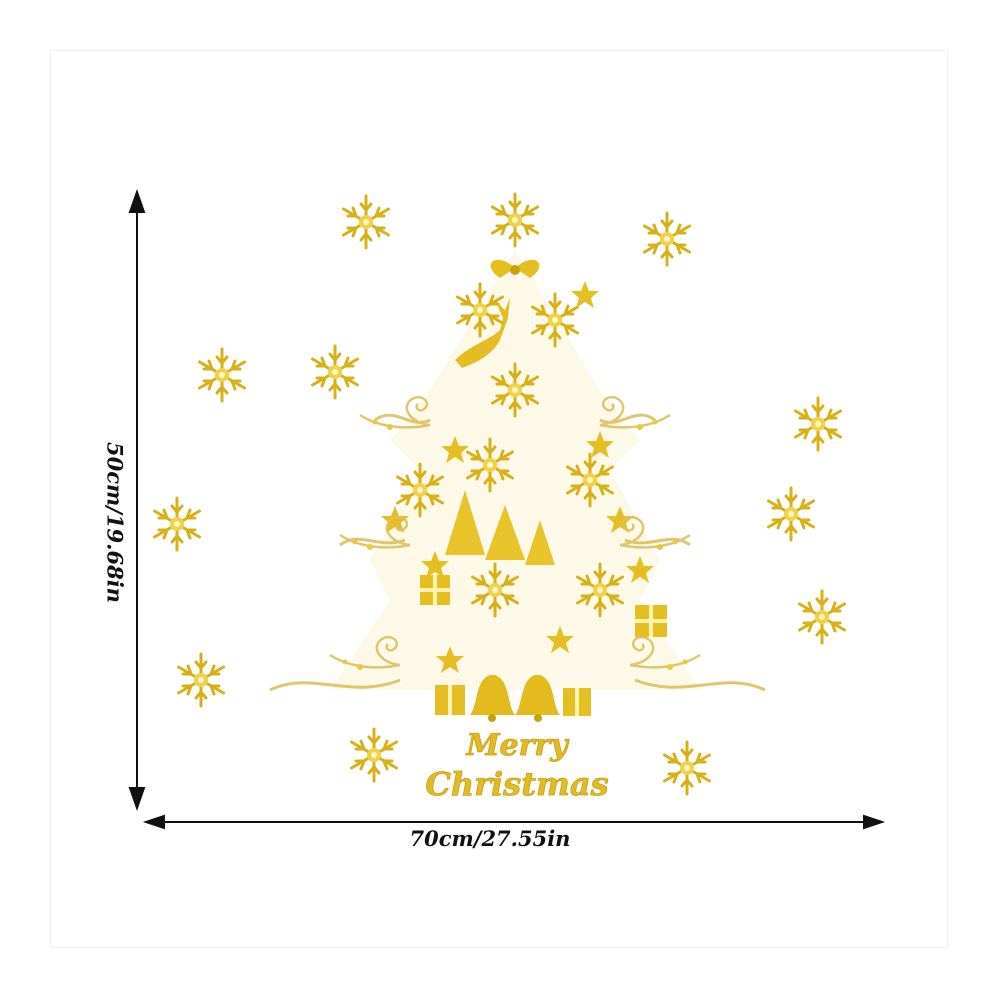 The width and height of the screenshot is (1000, 1000). What do you see at coordinates (515, 698) in the screenshot?
I see `bells-icon` at bounding box center [515, 698].